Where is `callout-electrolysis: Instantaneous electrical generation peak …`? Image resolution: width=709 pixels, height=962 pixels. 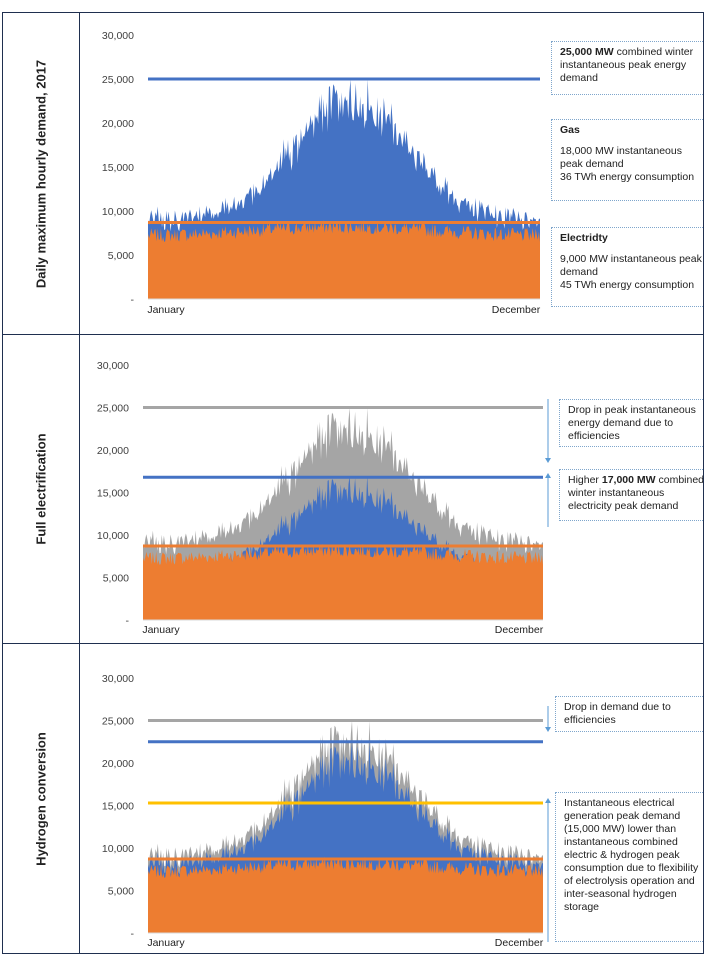 callout-electrolysis: Instantaneous electrical generation peak … is located at coordinates (629, 867).